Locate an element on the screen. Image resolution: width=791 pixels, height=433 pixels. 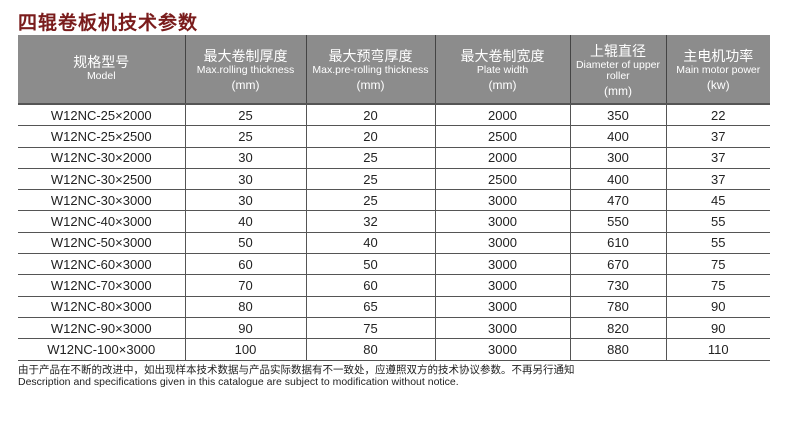
table-cell: W12NC-30×3000 is located at coordinates (101, 200).